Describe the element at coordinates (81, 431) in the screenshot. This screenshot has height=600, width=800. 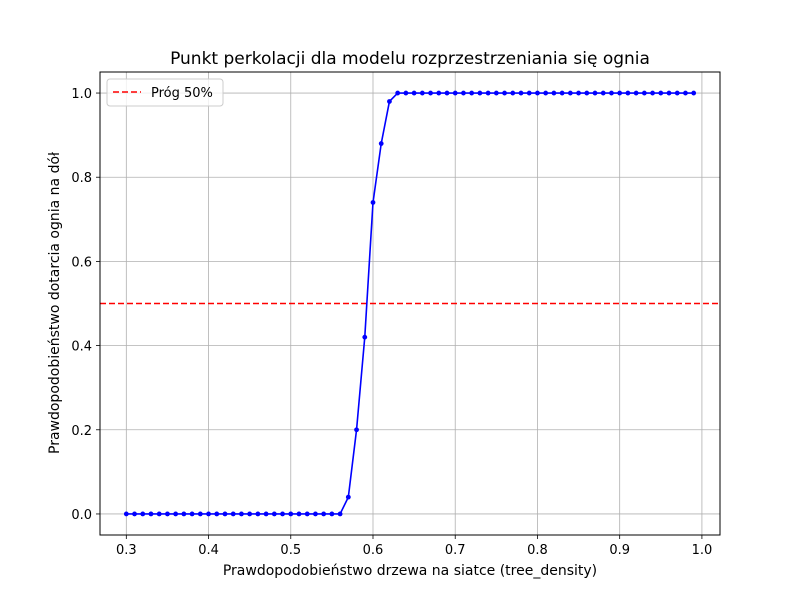
I see `y-tick-label: 0.2` at that location.